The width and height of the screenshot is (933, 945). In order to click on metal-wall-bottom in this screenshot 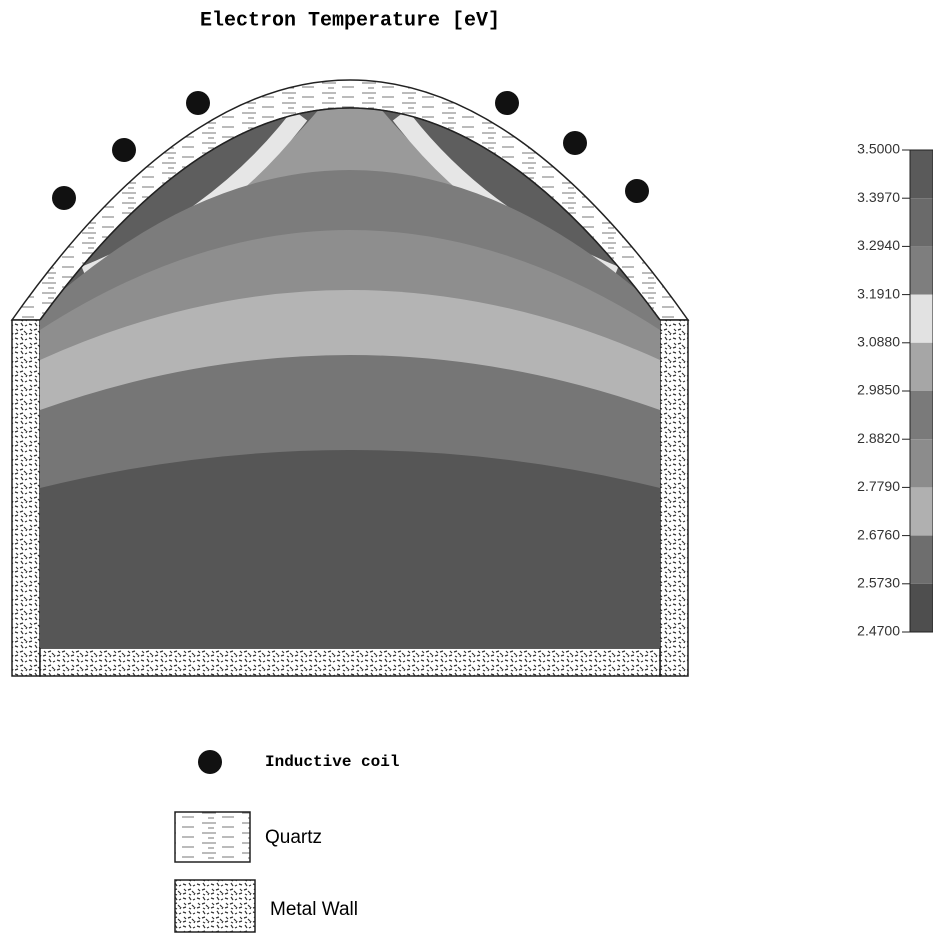, I will do `click(350, 662)`.